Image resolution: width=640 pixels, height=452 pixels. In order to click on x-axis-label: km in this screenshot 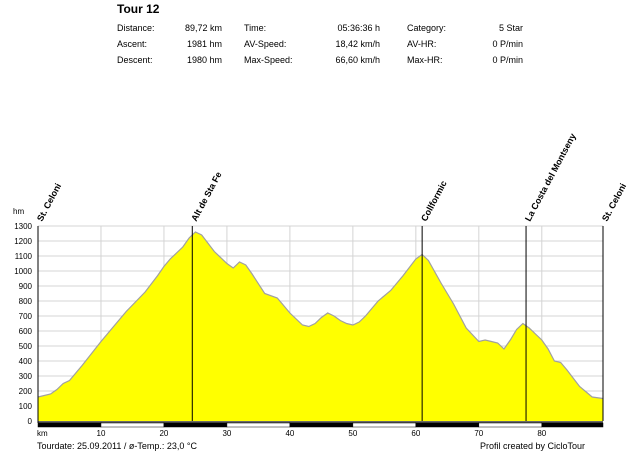, I will do `click(42, 433)`.